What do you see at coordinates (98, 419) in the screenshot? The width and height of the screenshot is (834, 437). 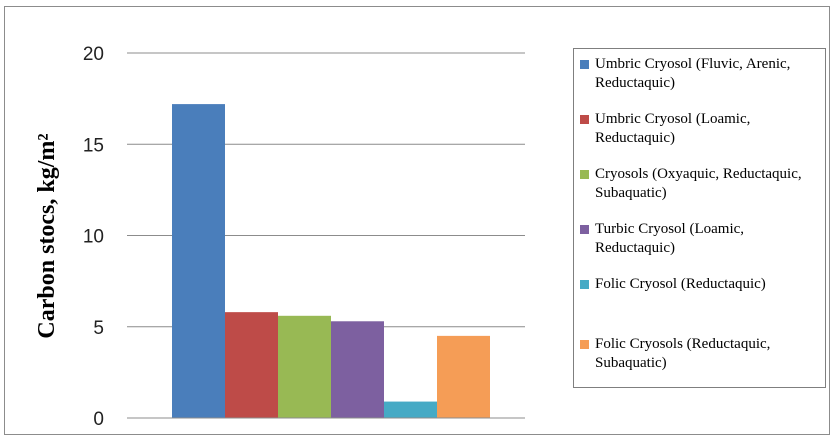 I see `y-tick-label: 0` at bounding box center [98, 419].